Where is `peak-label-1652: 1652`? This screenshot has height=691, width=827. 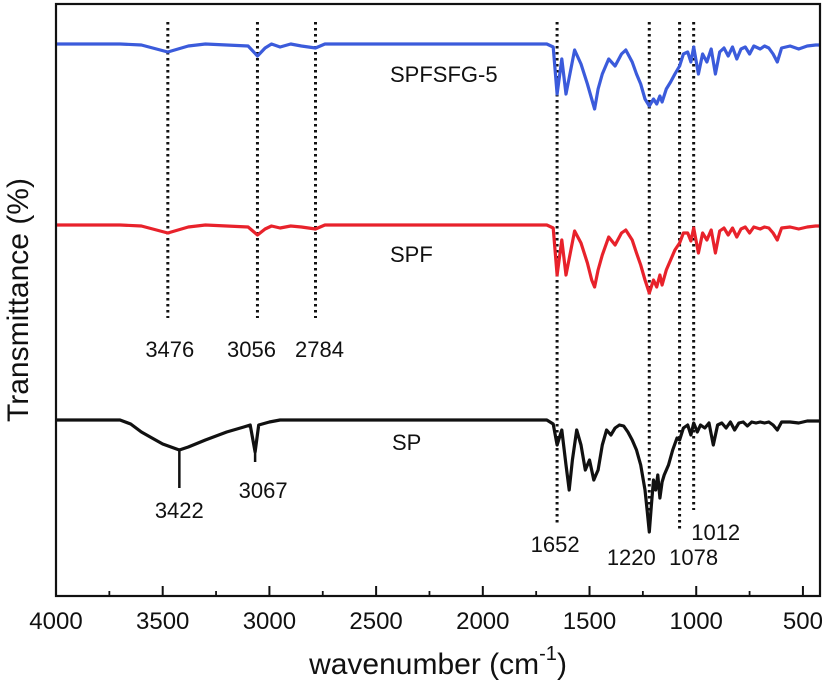 peak-label-1652: 1652 is located at coordinates (555, 544).